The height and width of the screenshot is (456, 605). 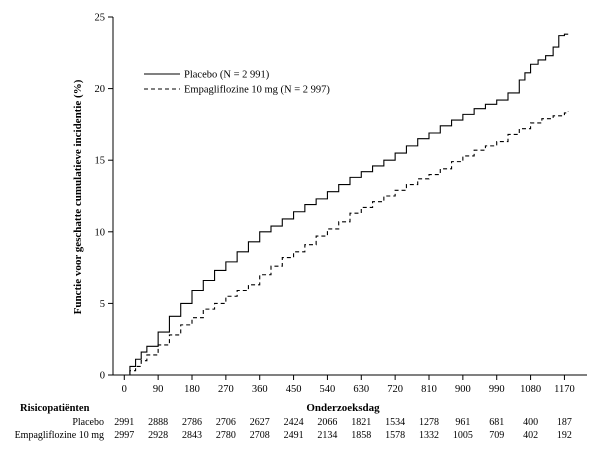 What do you see at coordinates (496, 435) in the screenshot?
I see `risk-cell: 709` at bounding box center [496, 435].